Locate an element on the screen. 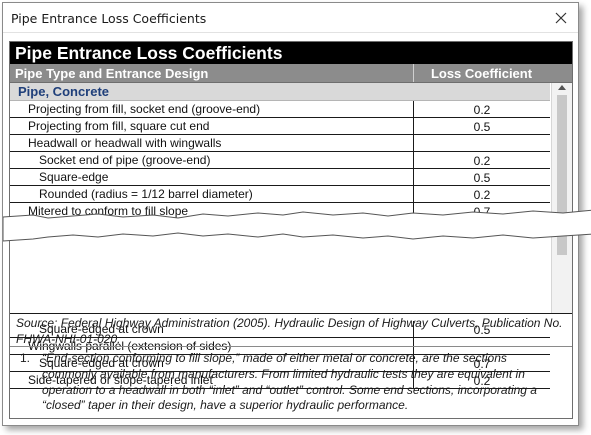 The width and height of the screenshot is (591, 435). table-row: Mitered to conform to fill slope 0.7 is located at coordinates (280, 211).